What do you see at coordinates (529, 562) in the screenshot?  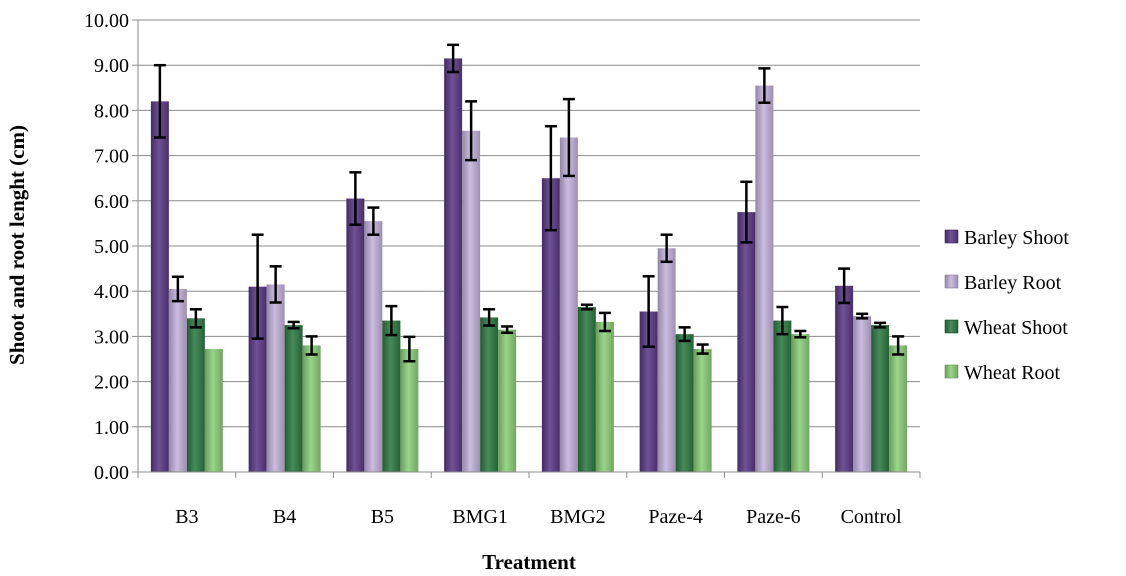 I see `x-axis-title: Treatment` at bounding box center [529, 562].